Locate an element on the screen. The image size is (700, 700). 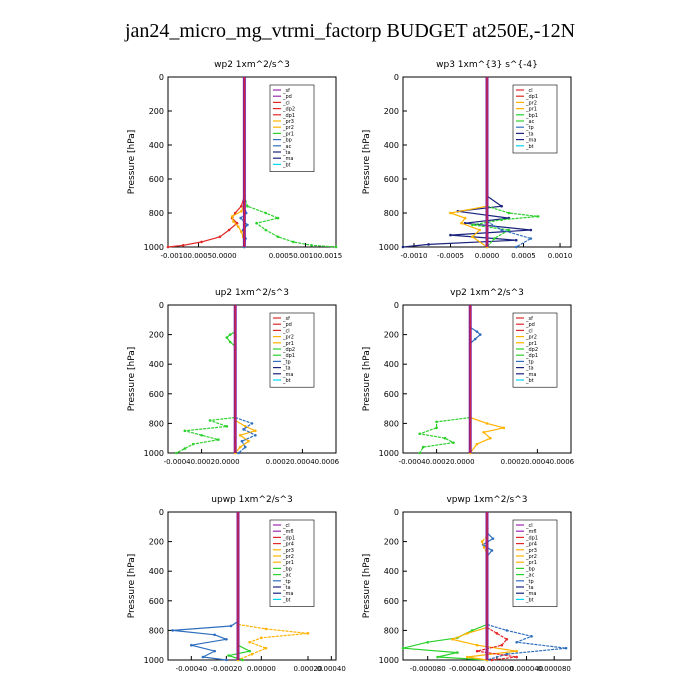
legend-entry: _tp is located at coordinates (286, 582).